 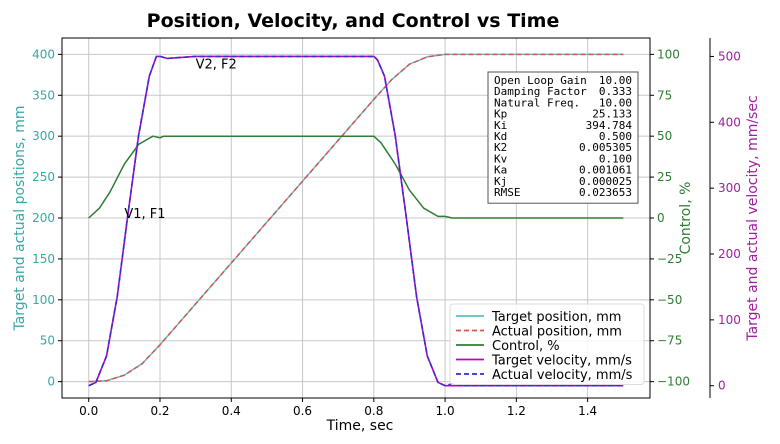 I want to click on annotation-label: V1, F1, so click(x=144, y=214).